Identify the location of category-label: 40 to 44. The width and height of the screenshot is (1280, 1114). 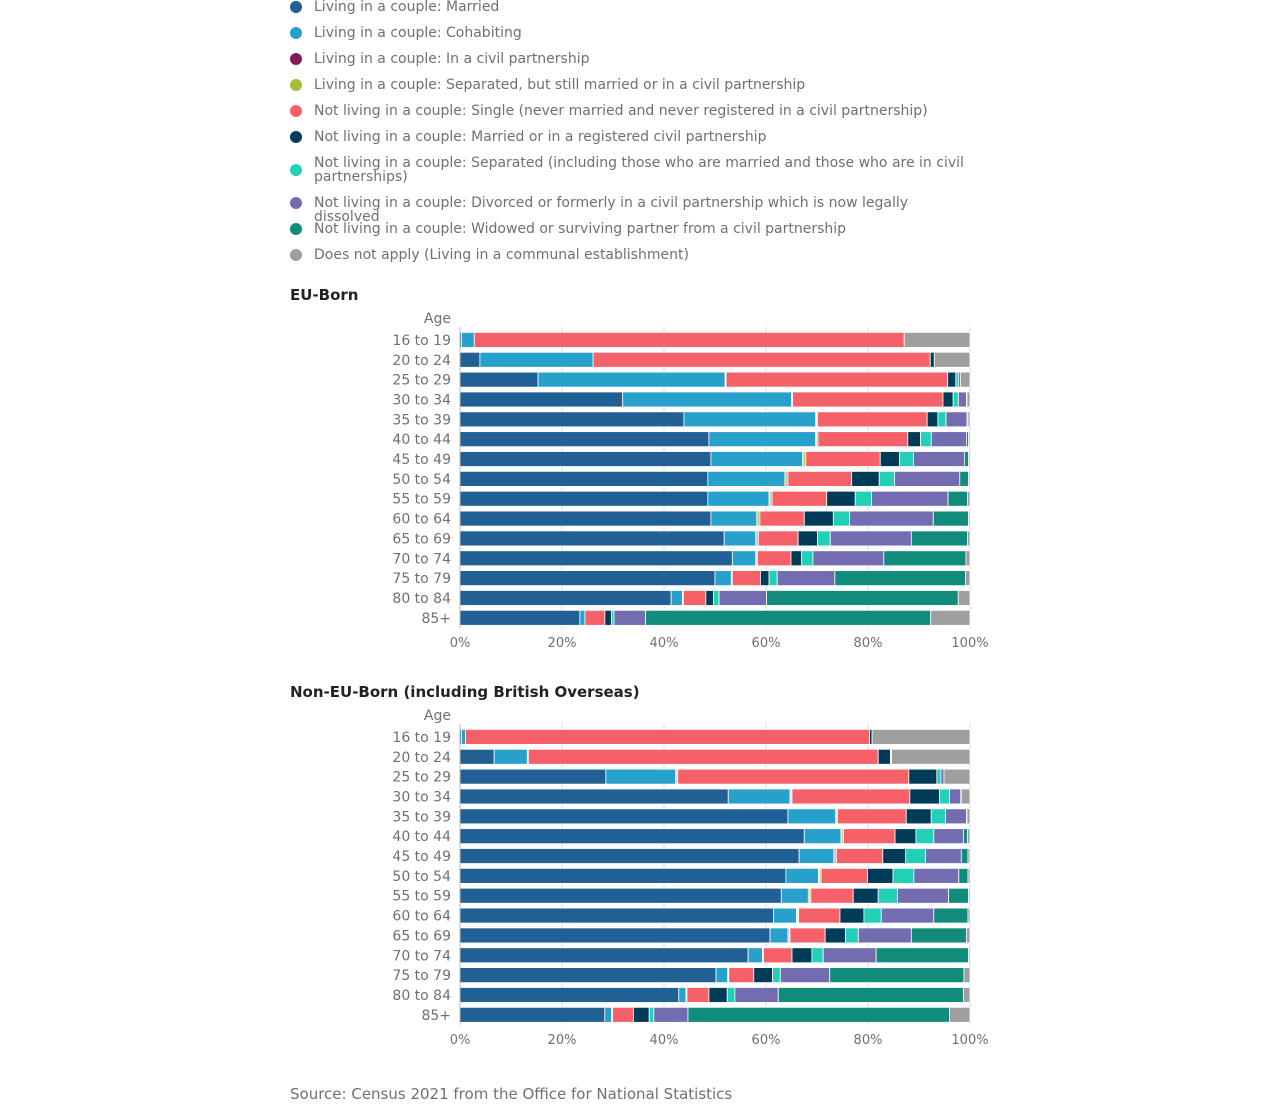
(421, 440).